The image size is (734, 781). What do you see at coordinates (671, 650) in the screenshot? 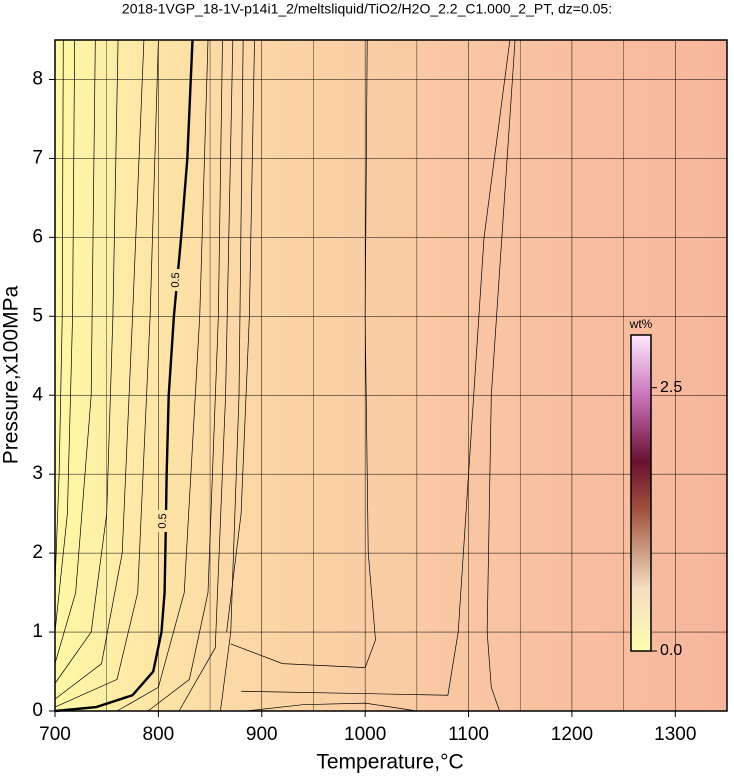
I see `colorbar-tick-label: 0.0` at bounding box center [671, 650].